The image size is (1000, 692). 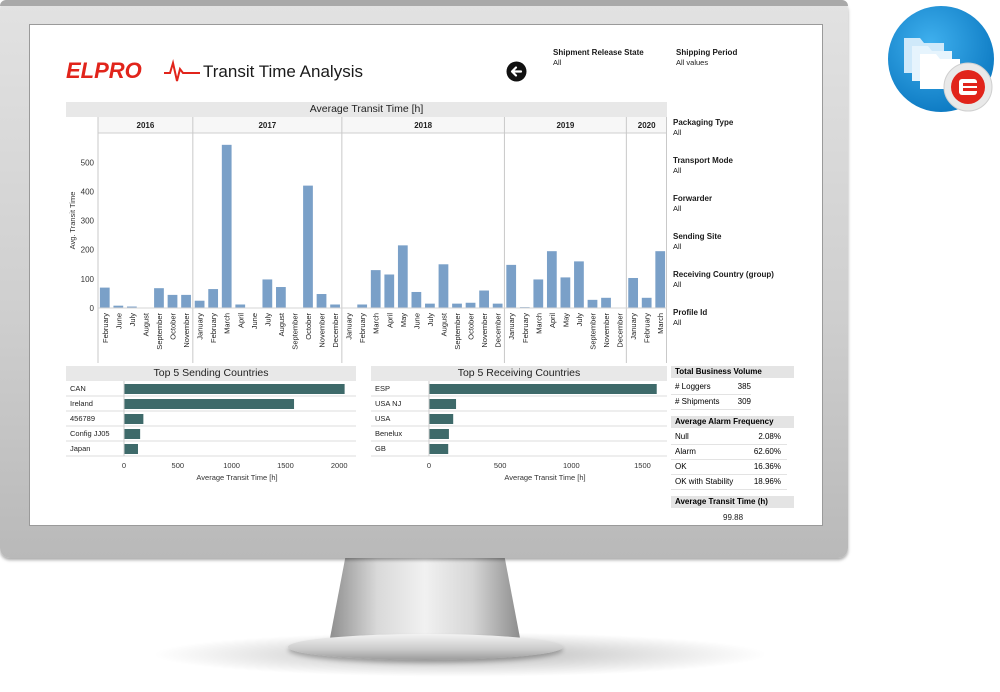 I want to click on kpi-row-shipments: # Shipments 309, so click(x=711, y=402).